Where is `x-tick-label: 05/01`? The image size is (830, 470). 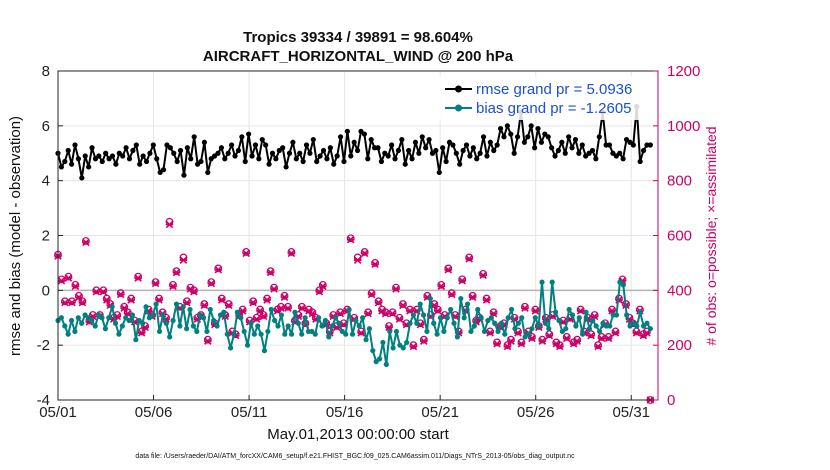
x-tick-label: 05/01 is located at coordinates (58, 412).